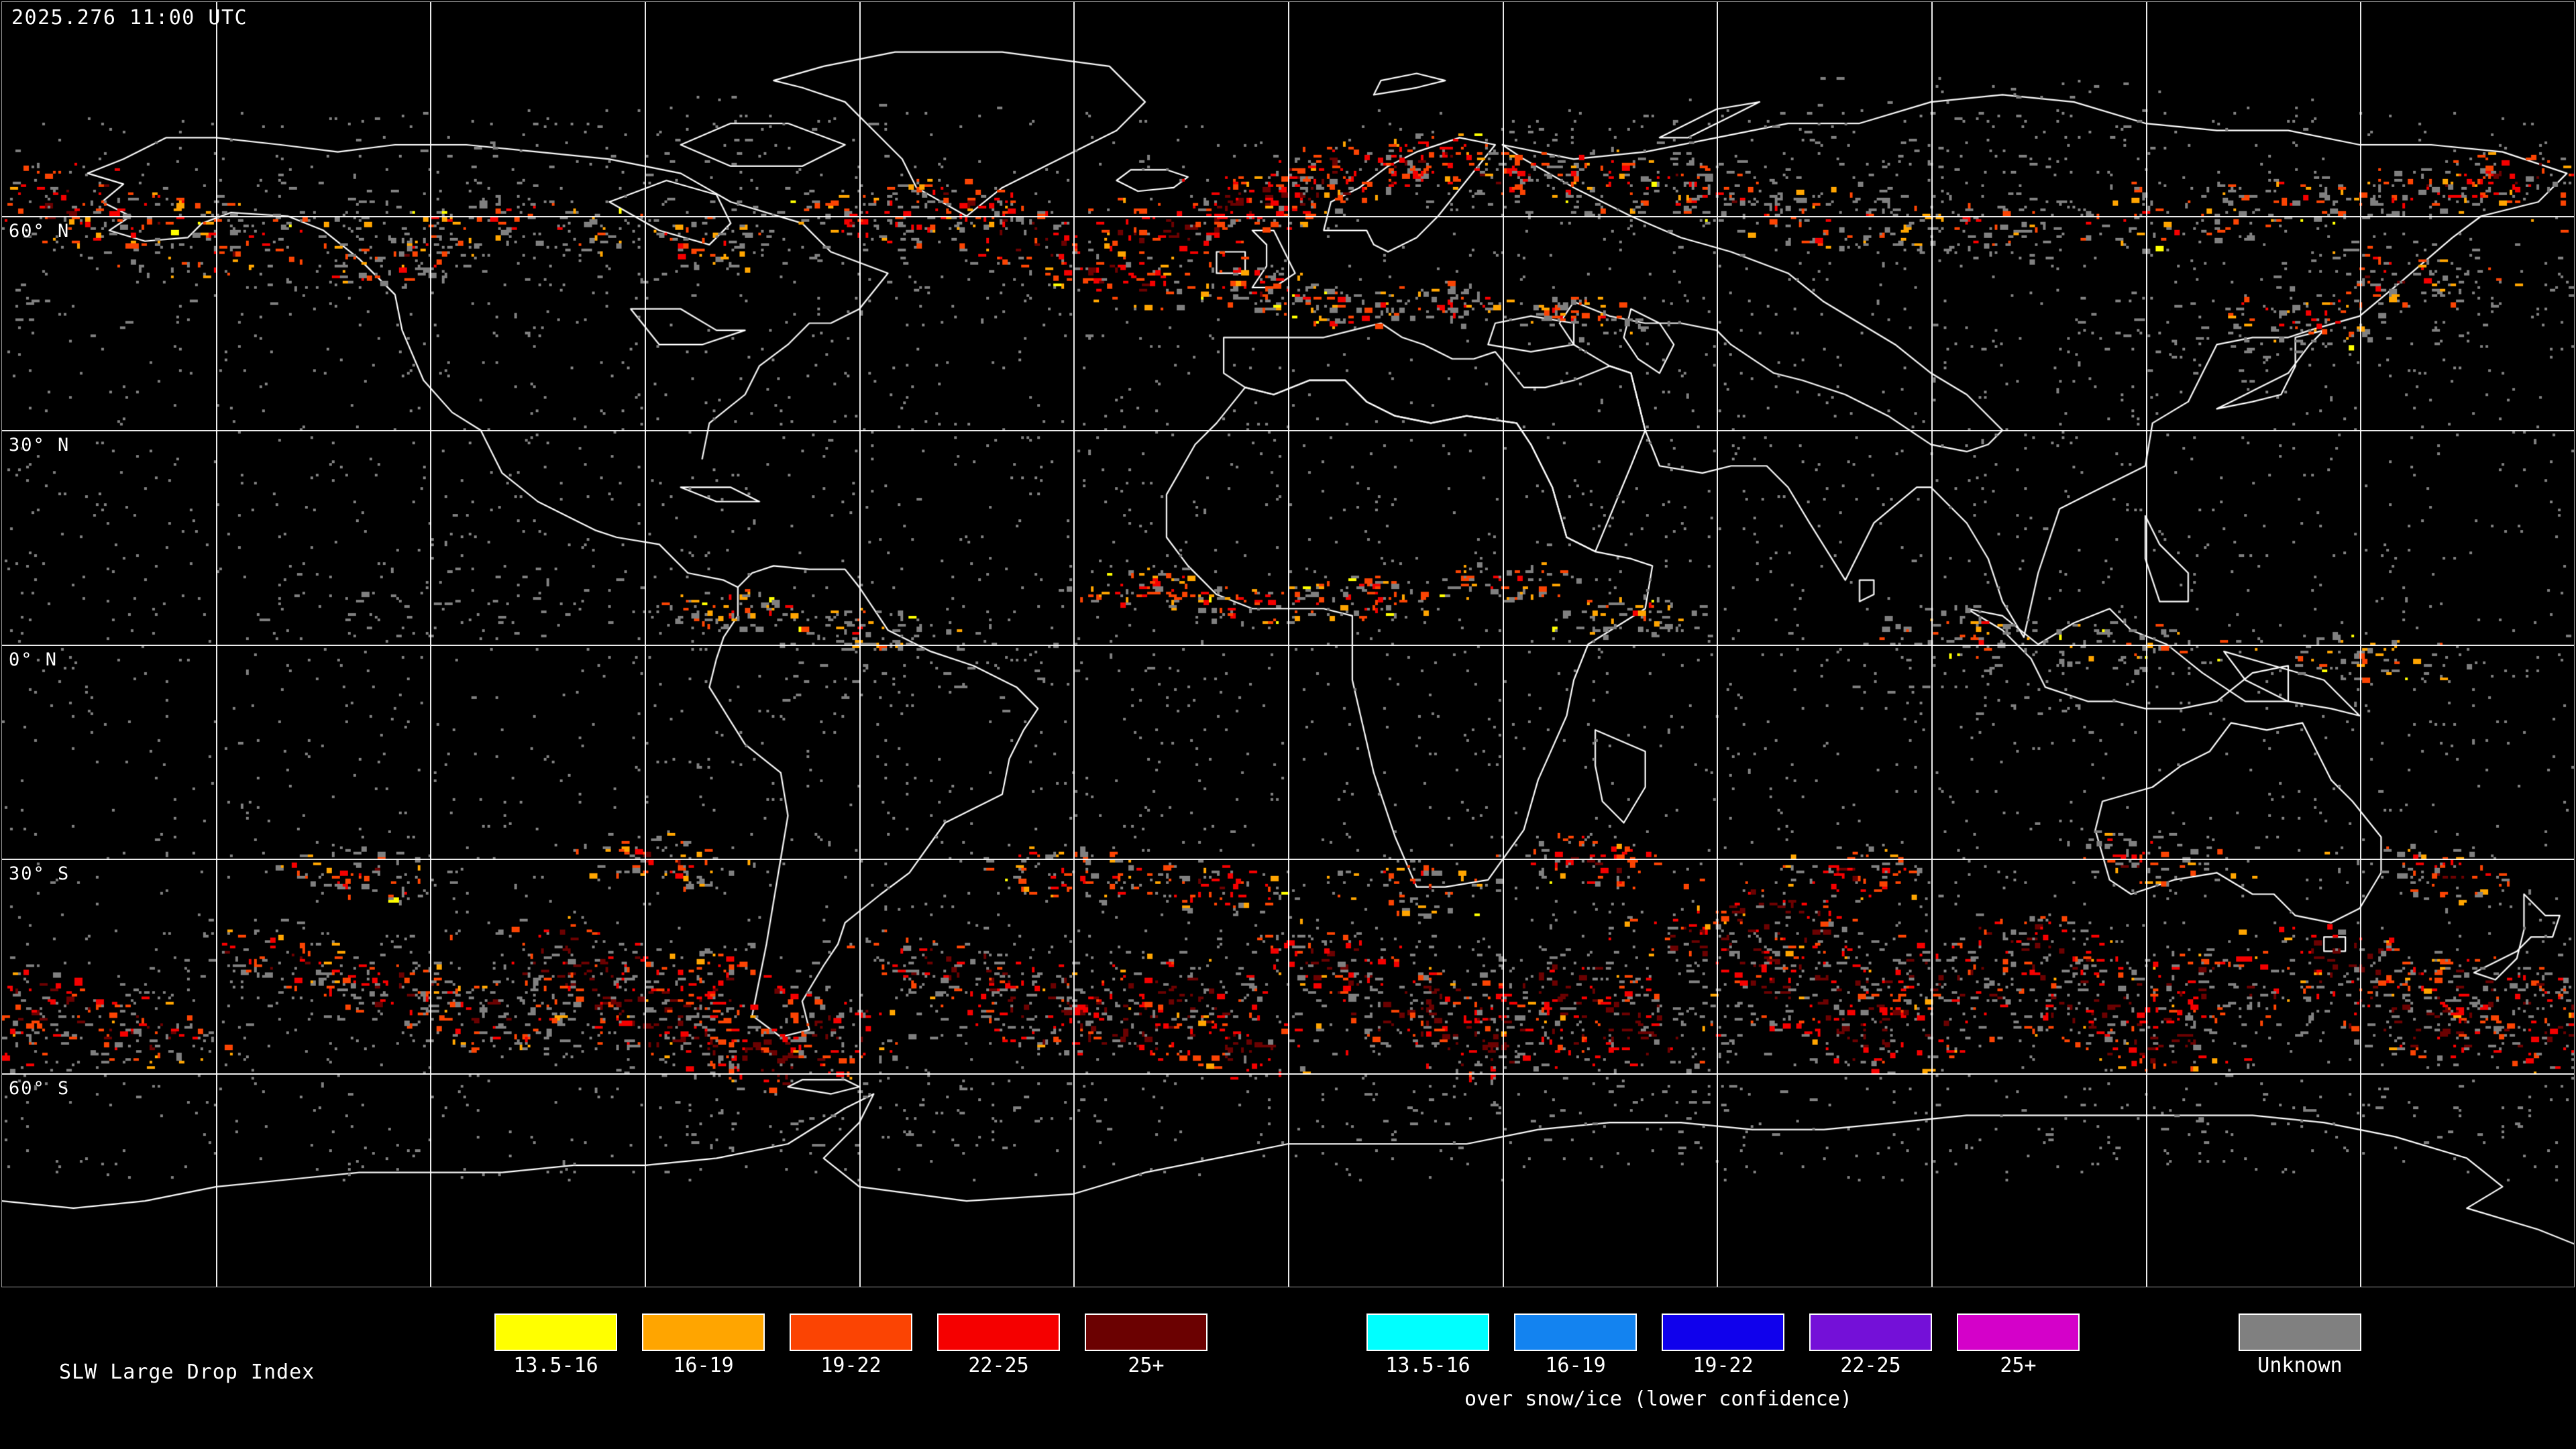 This screenshot has height=1449, width=2576. Describe the element at coordinates (1575, 1332) in the screenshot. I see `slw-snowice-1619-swatch` at that location.